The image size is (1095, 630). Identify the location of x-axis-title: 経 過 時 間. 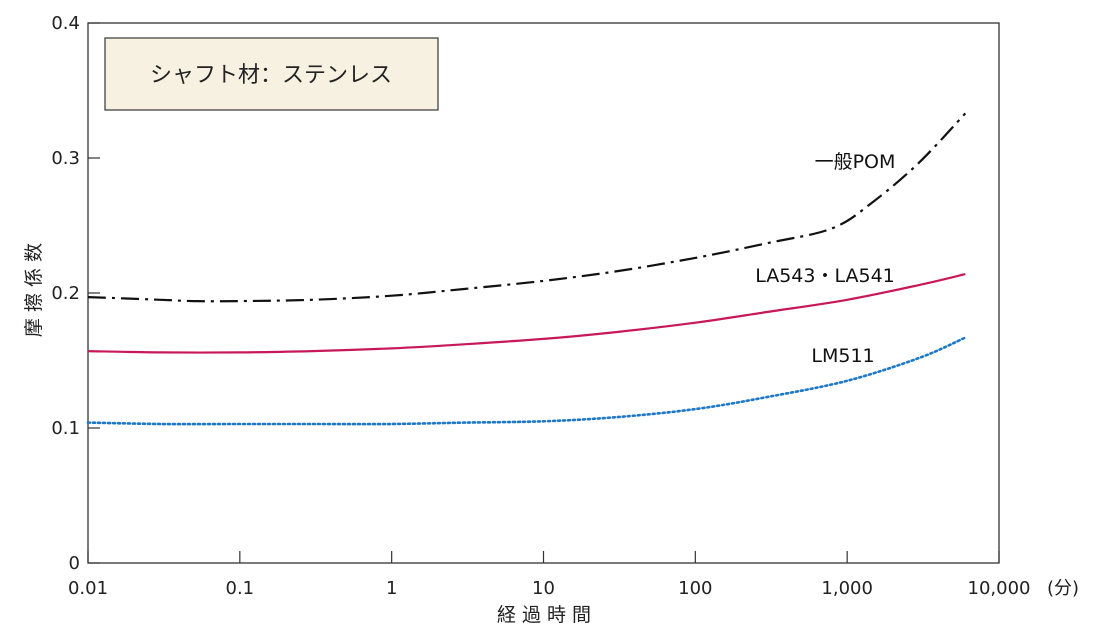
(544, 615).